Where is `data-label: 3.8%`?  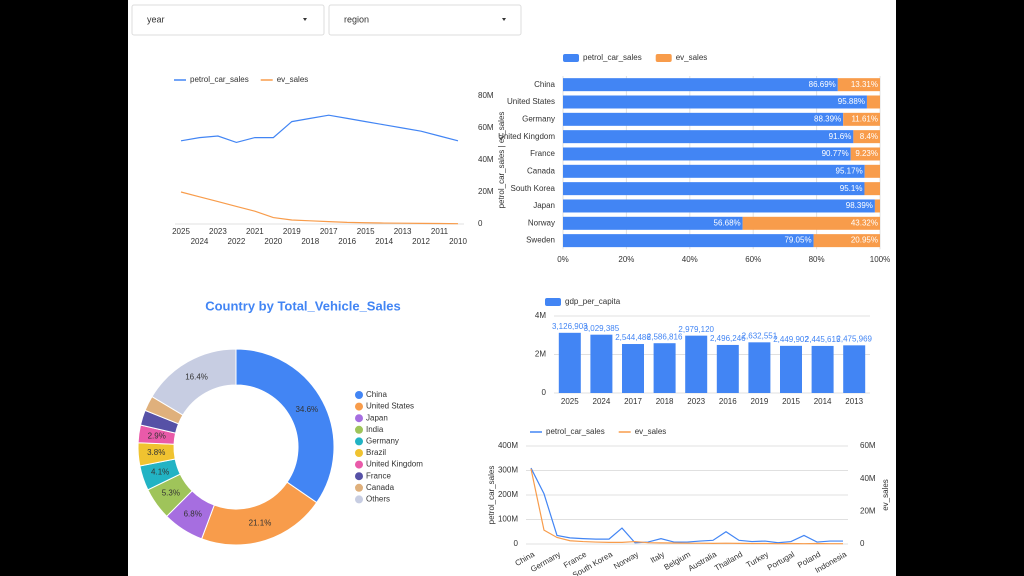
data-label: 3.8% is located at coordinates (156, 452).